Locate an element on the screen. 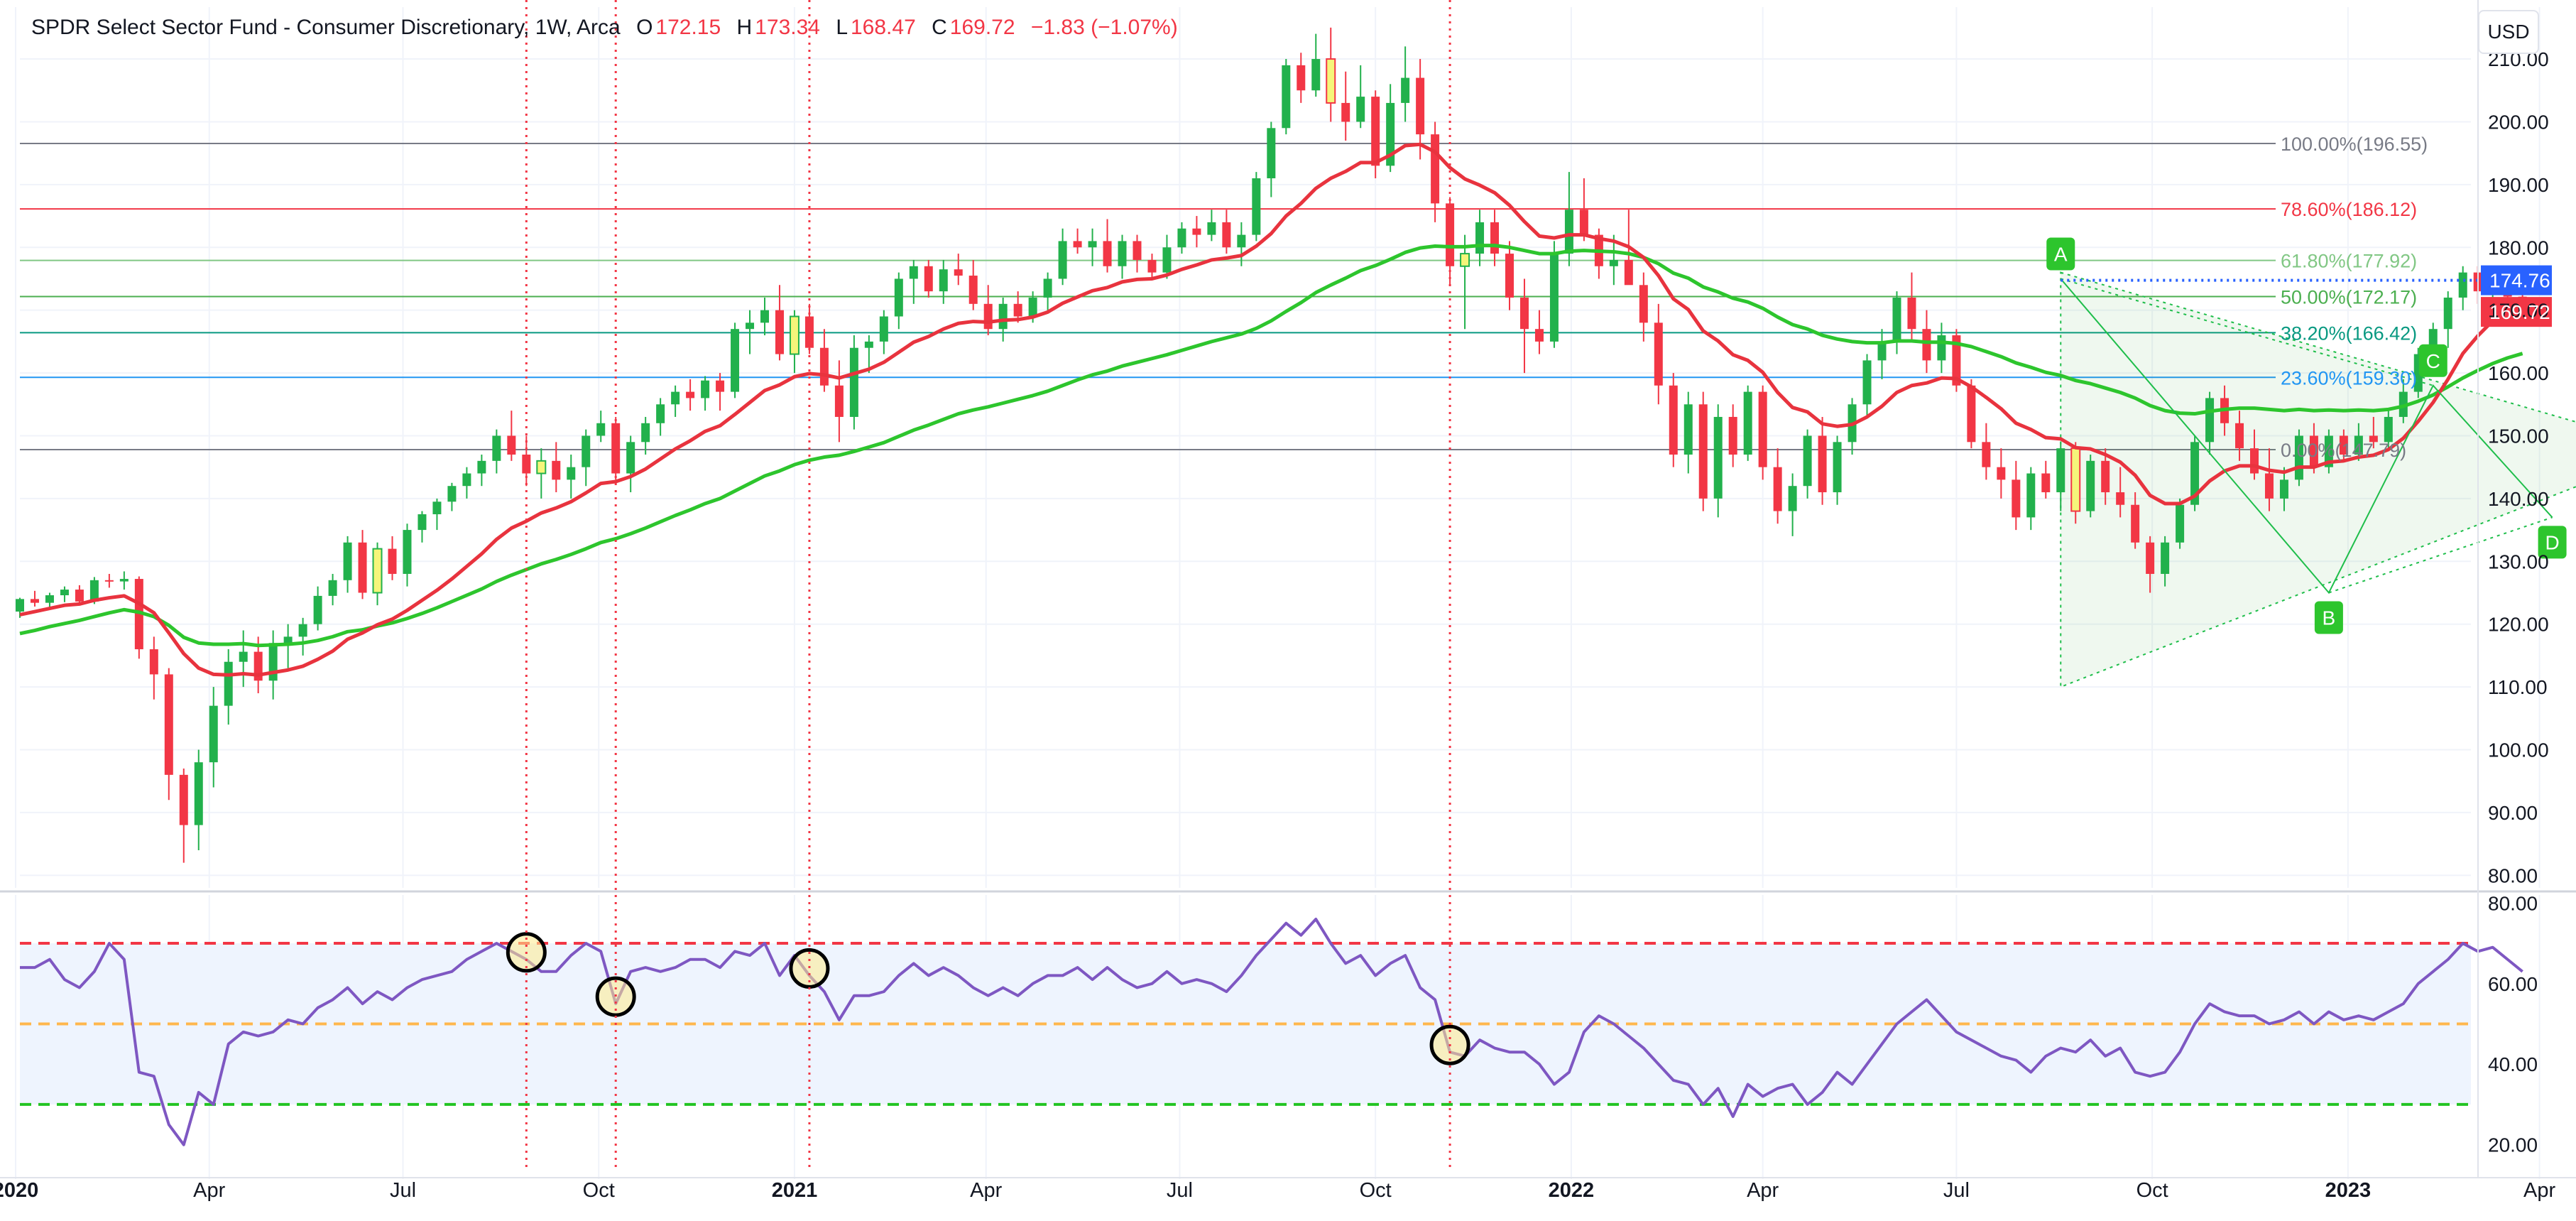  close-label: C is located at coordinates (939, 27).